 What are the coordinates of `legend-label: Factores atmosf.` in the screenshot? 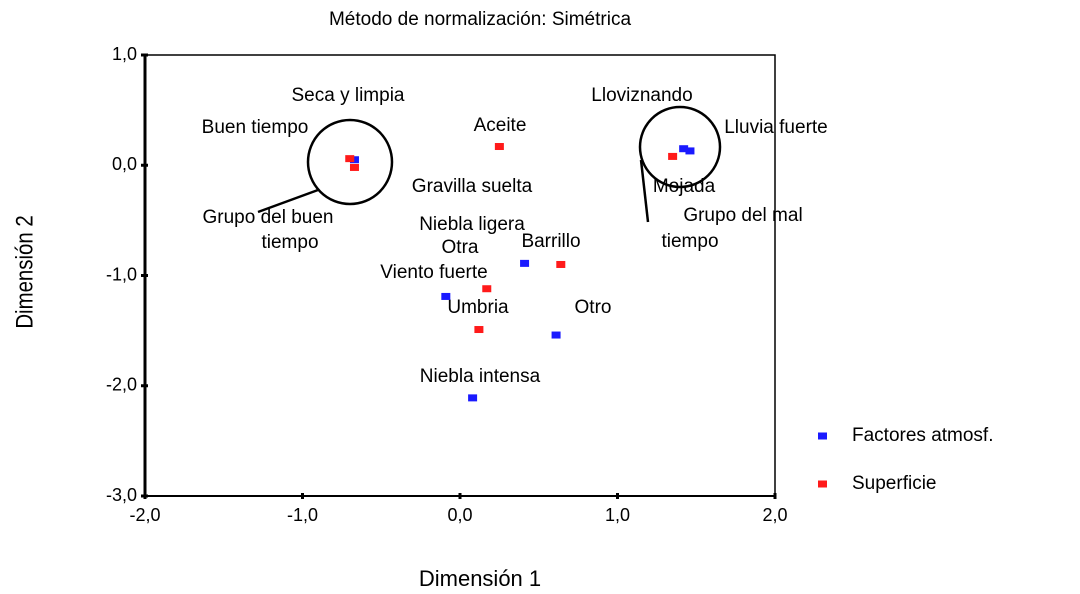 It's located at (923, 435).